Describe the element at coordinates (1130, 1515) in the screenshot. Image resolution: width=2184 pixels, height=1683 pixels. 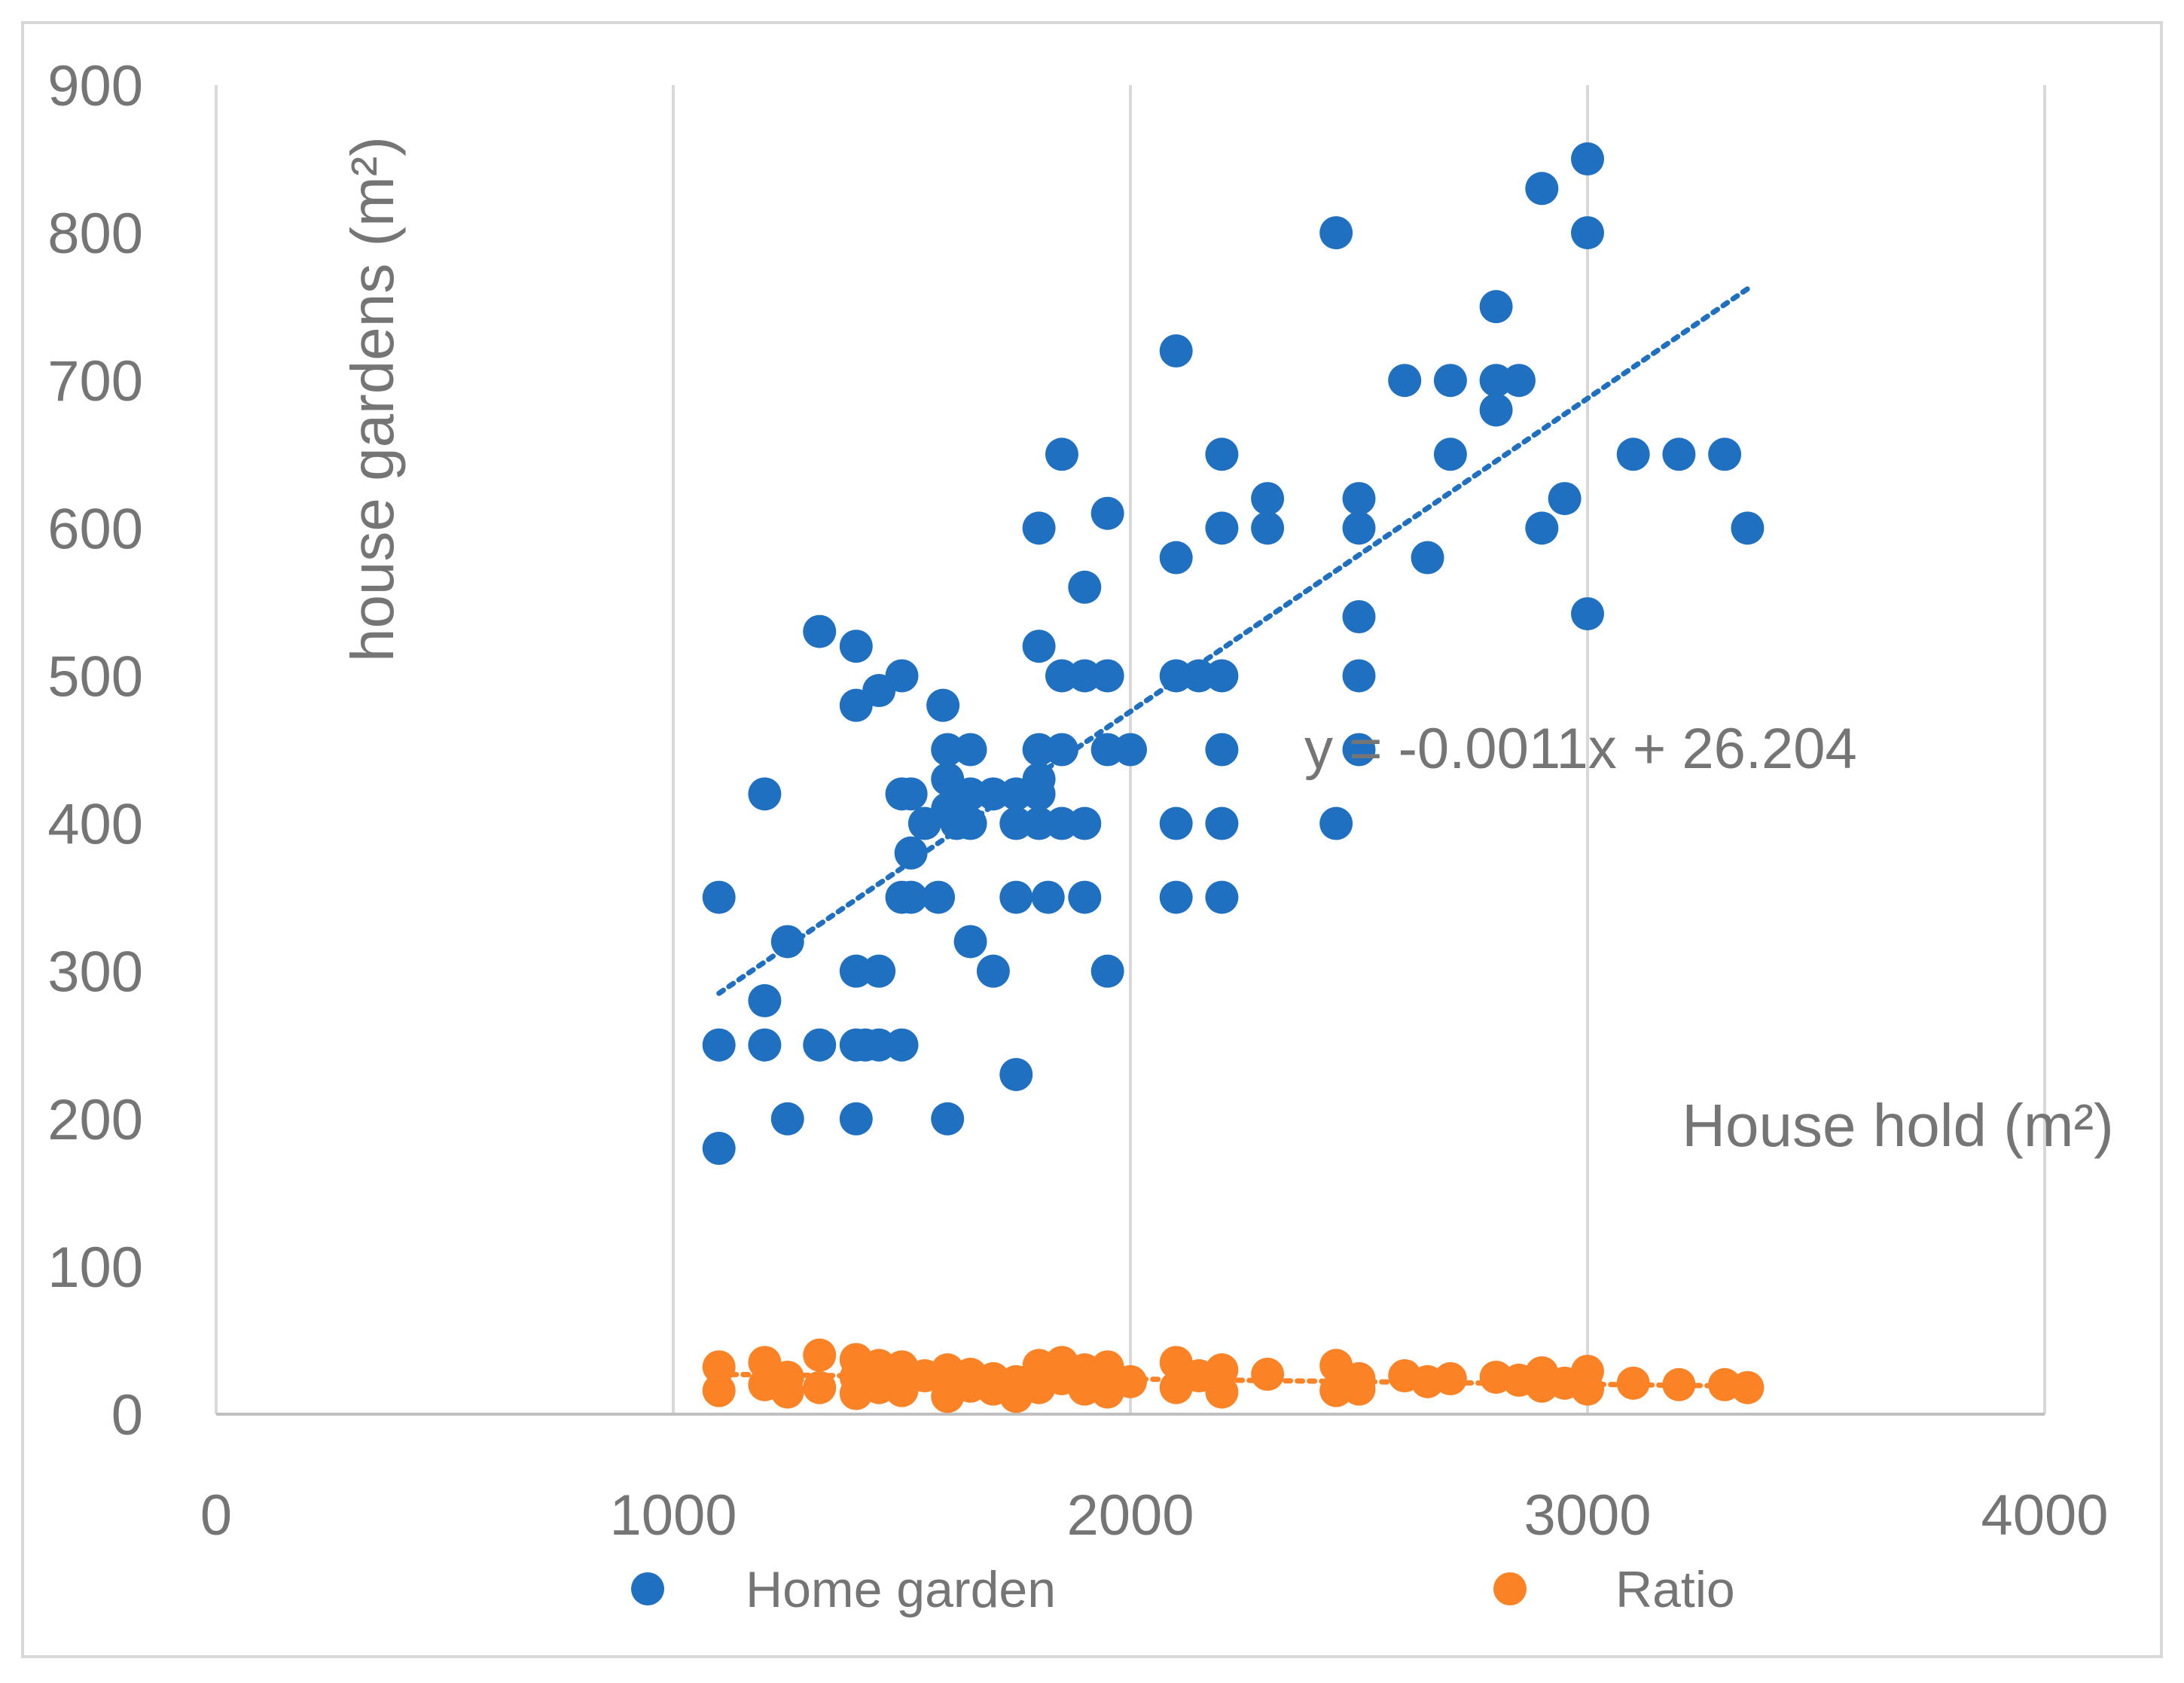
I see `x-tick-label: 2000` at that location.